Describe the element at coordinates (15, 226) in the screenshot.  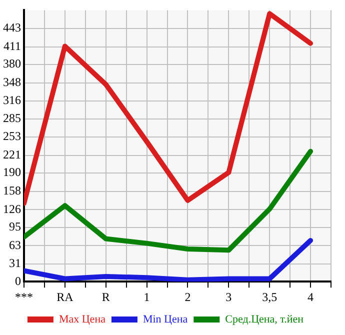
I see `y-tick-label: 95` at that location.